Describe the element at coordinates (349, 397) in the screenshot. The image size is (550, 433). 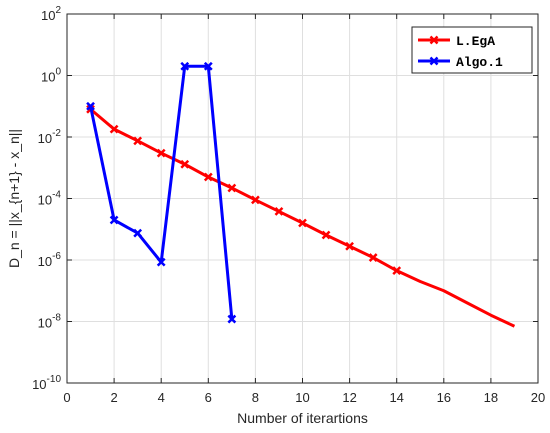
I see `x-tick-label: 12` at that location.